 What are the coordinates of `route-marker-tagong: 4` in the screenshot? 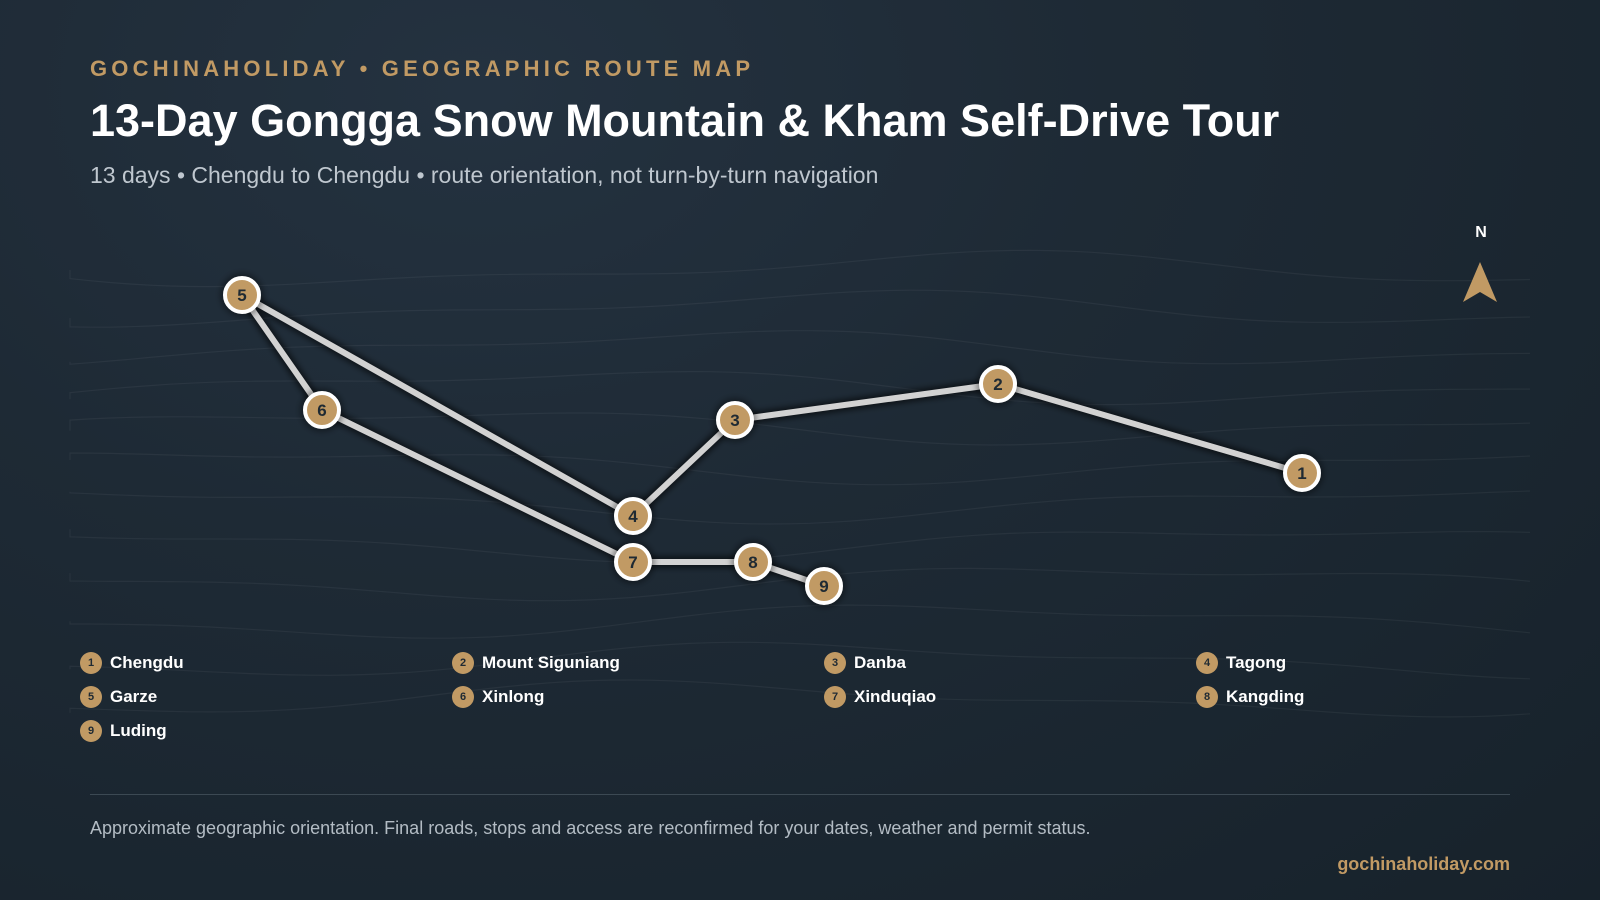 It's located at (633, 516).